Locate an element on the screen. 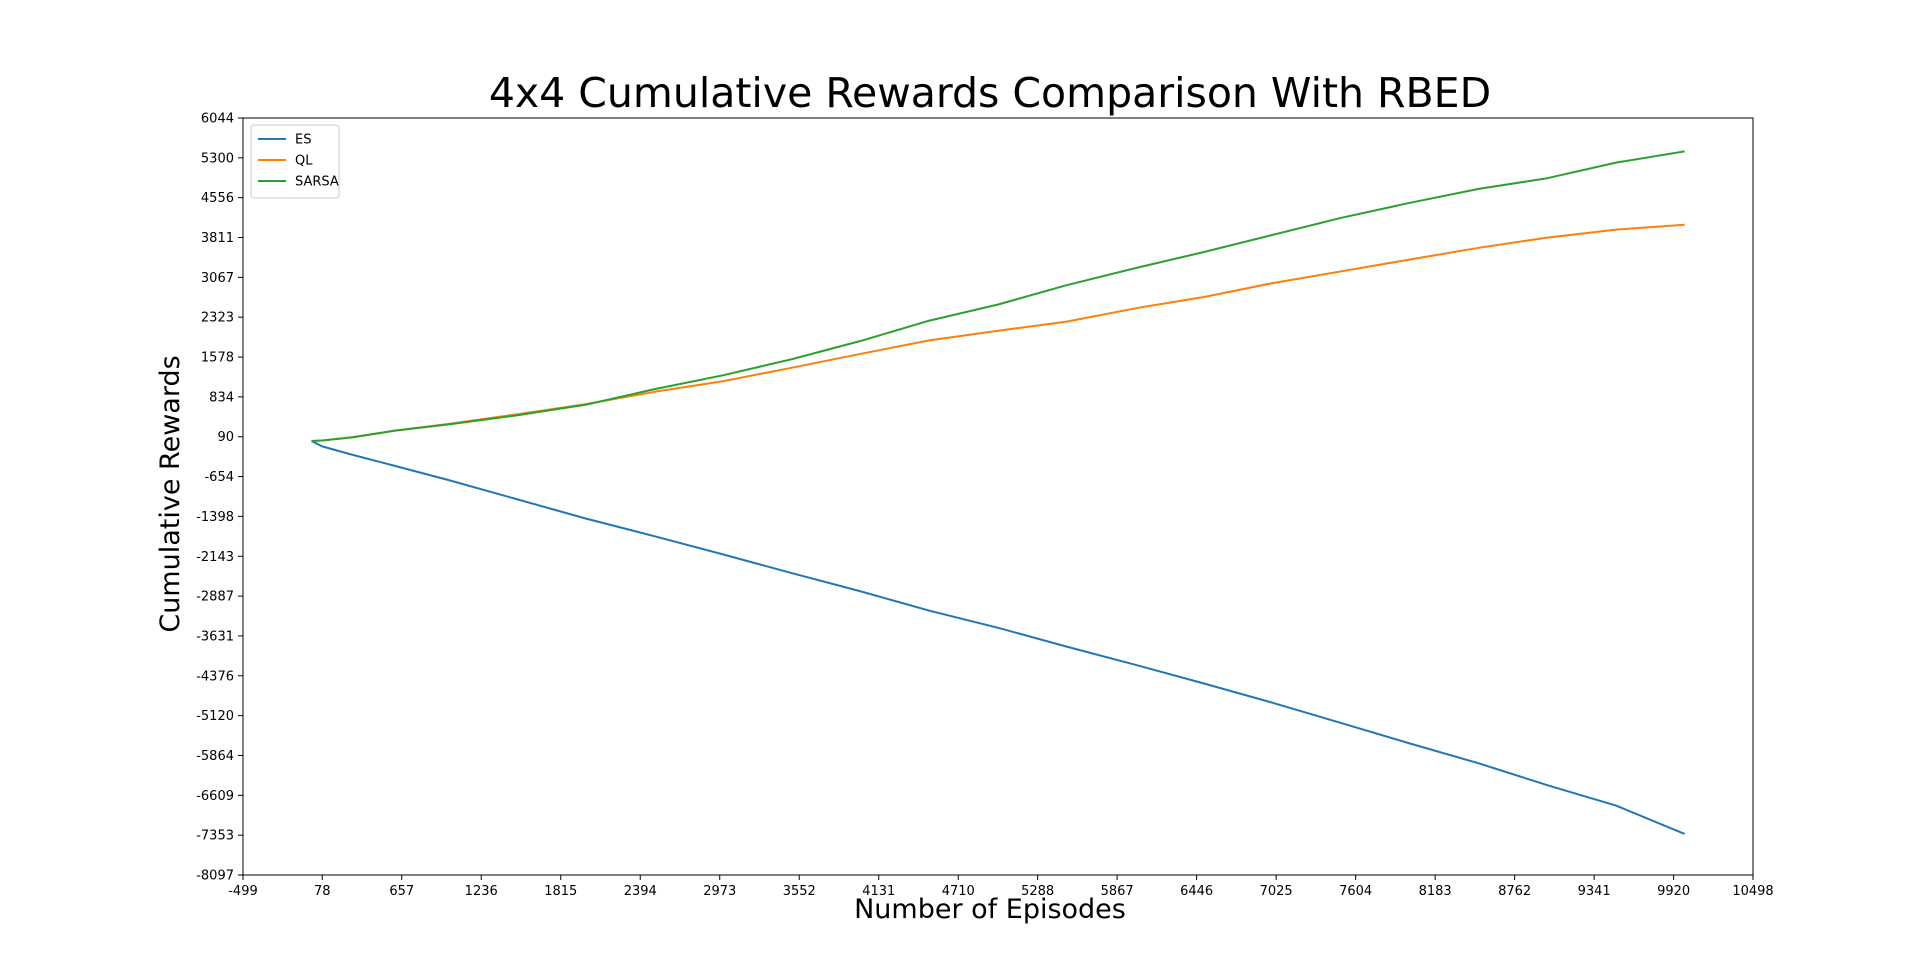  legend-box is located at coordinates (295, 161).